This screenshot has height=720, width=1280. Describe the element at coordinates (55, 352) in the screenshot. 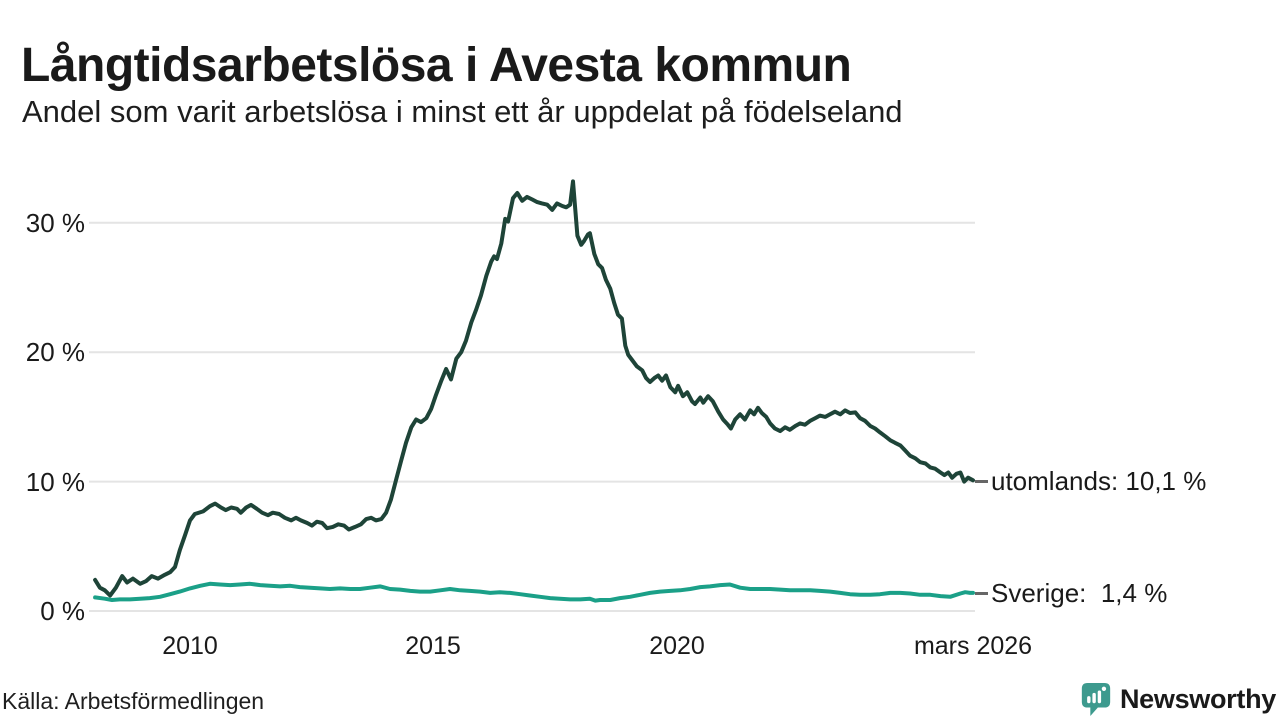

I see `y-axis-tick-20: 20 %` at that location.